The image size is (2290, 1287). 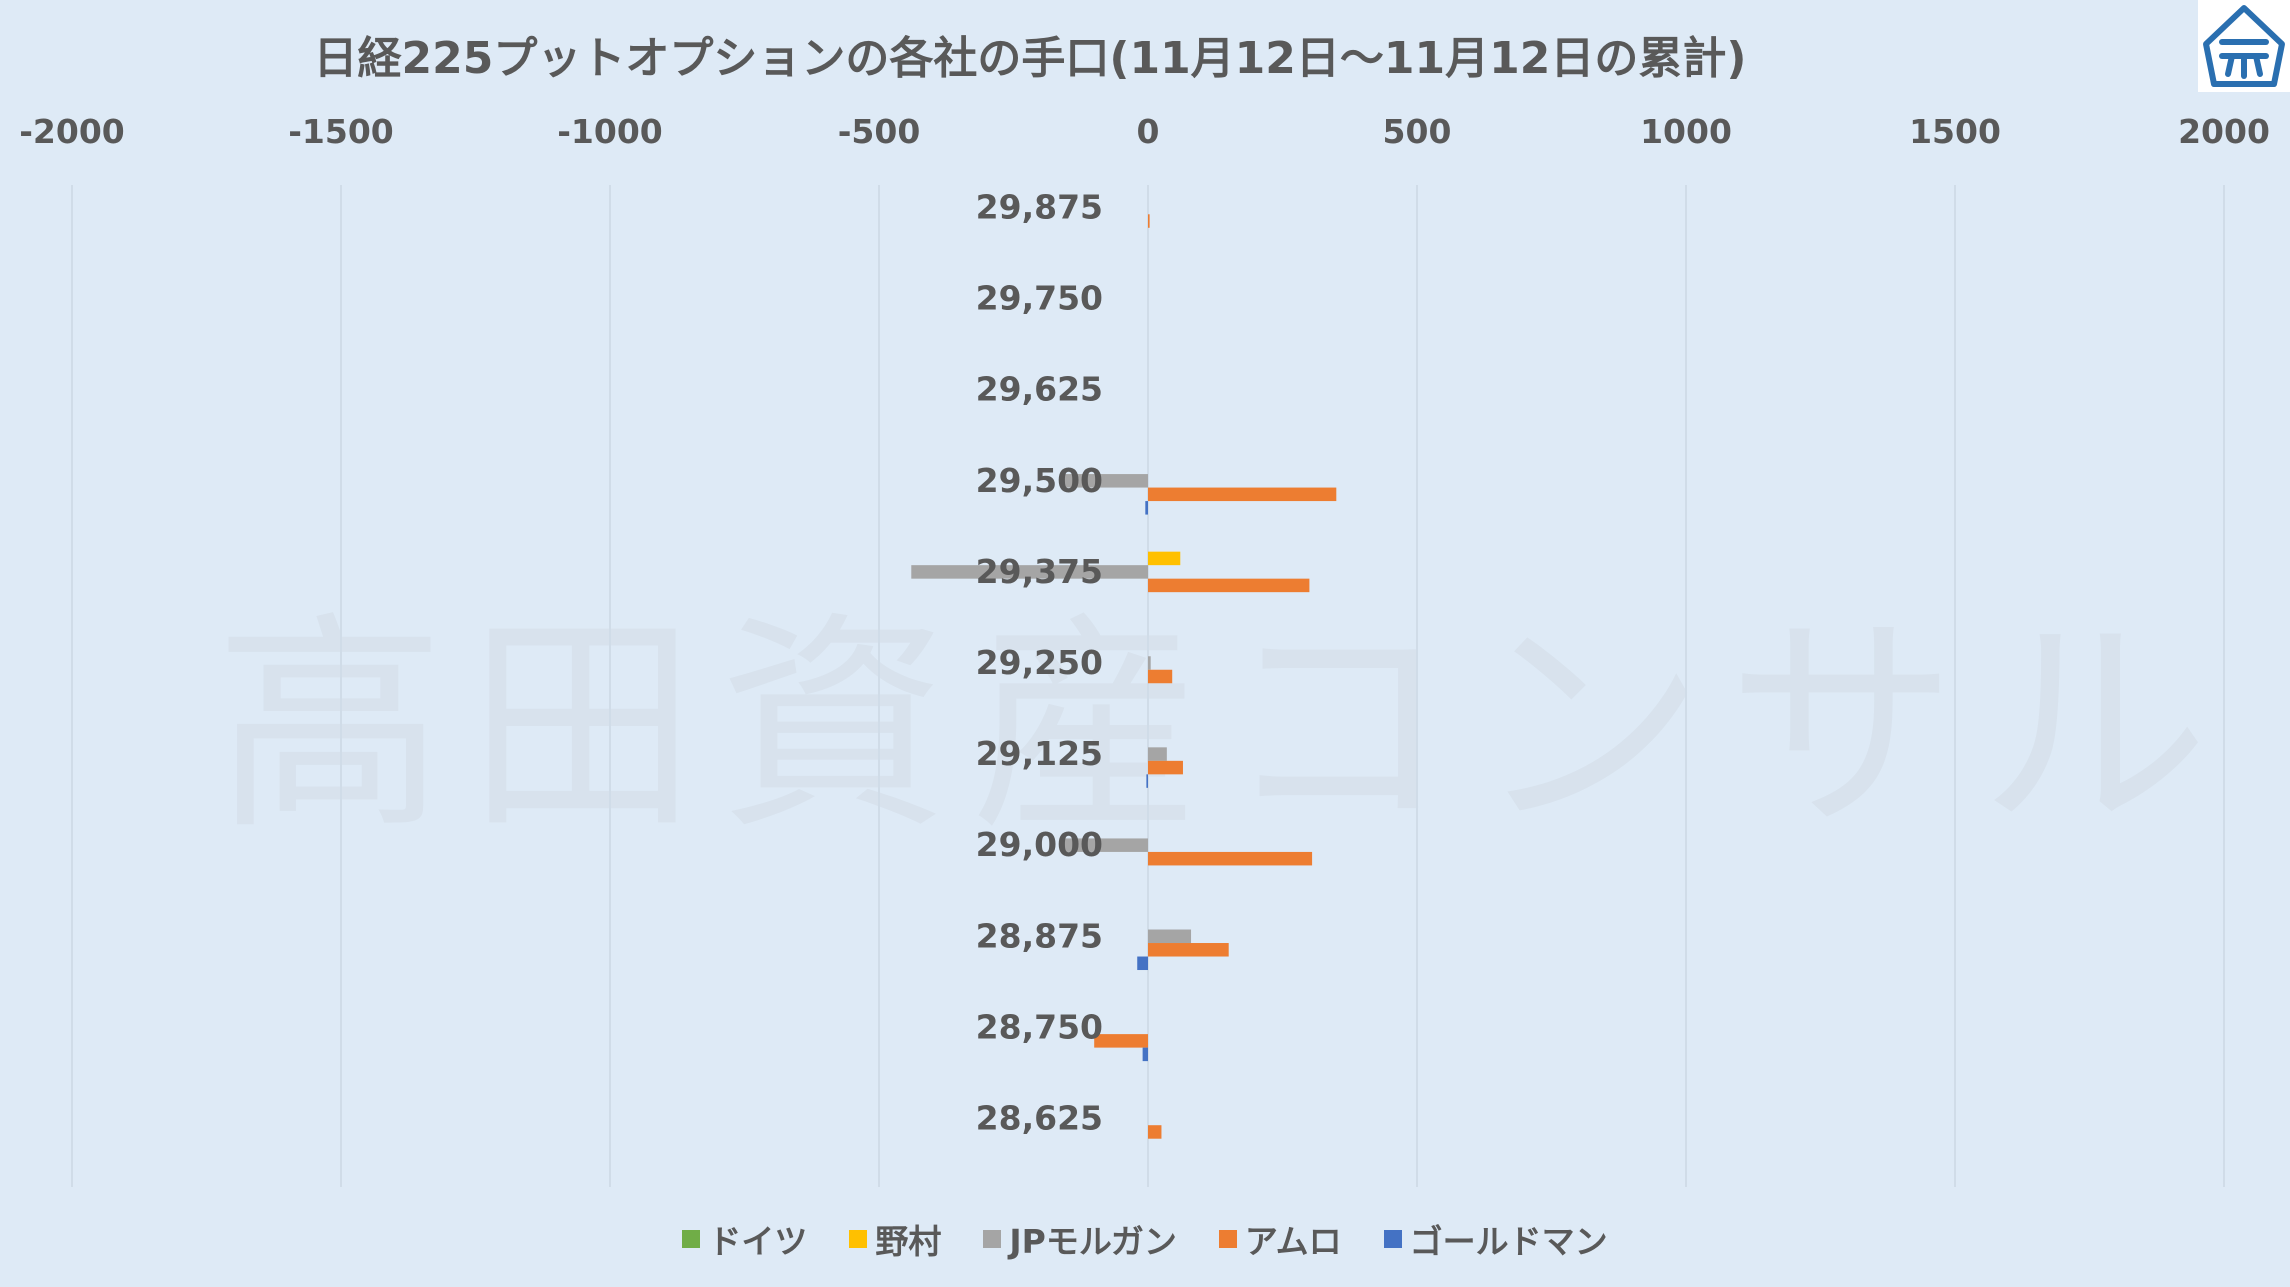 What do you see at coordinates (72, 131) in the screenshot?
I see `x-tick-label: -2000` at bounding box center [72, 131].